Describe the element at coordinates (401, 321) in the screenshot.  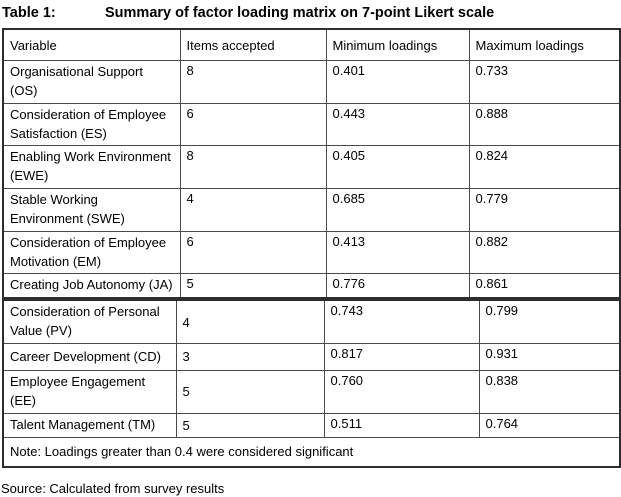
I see `minimum-loading-cell: 0.743` at that location.